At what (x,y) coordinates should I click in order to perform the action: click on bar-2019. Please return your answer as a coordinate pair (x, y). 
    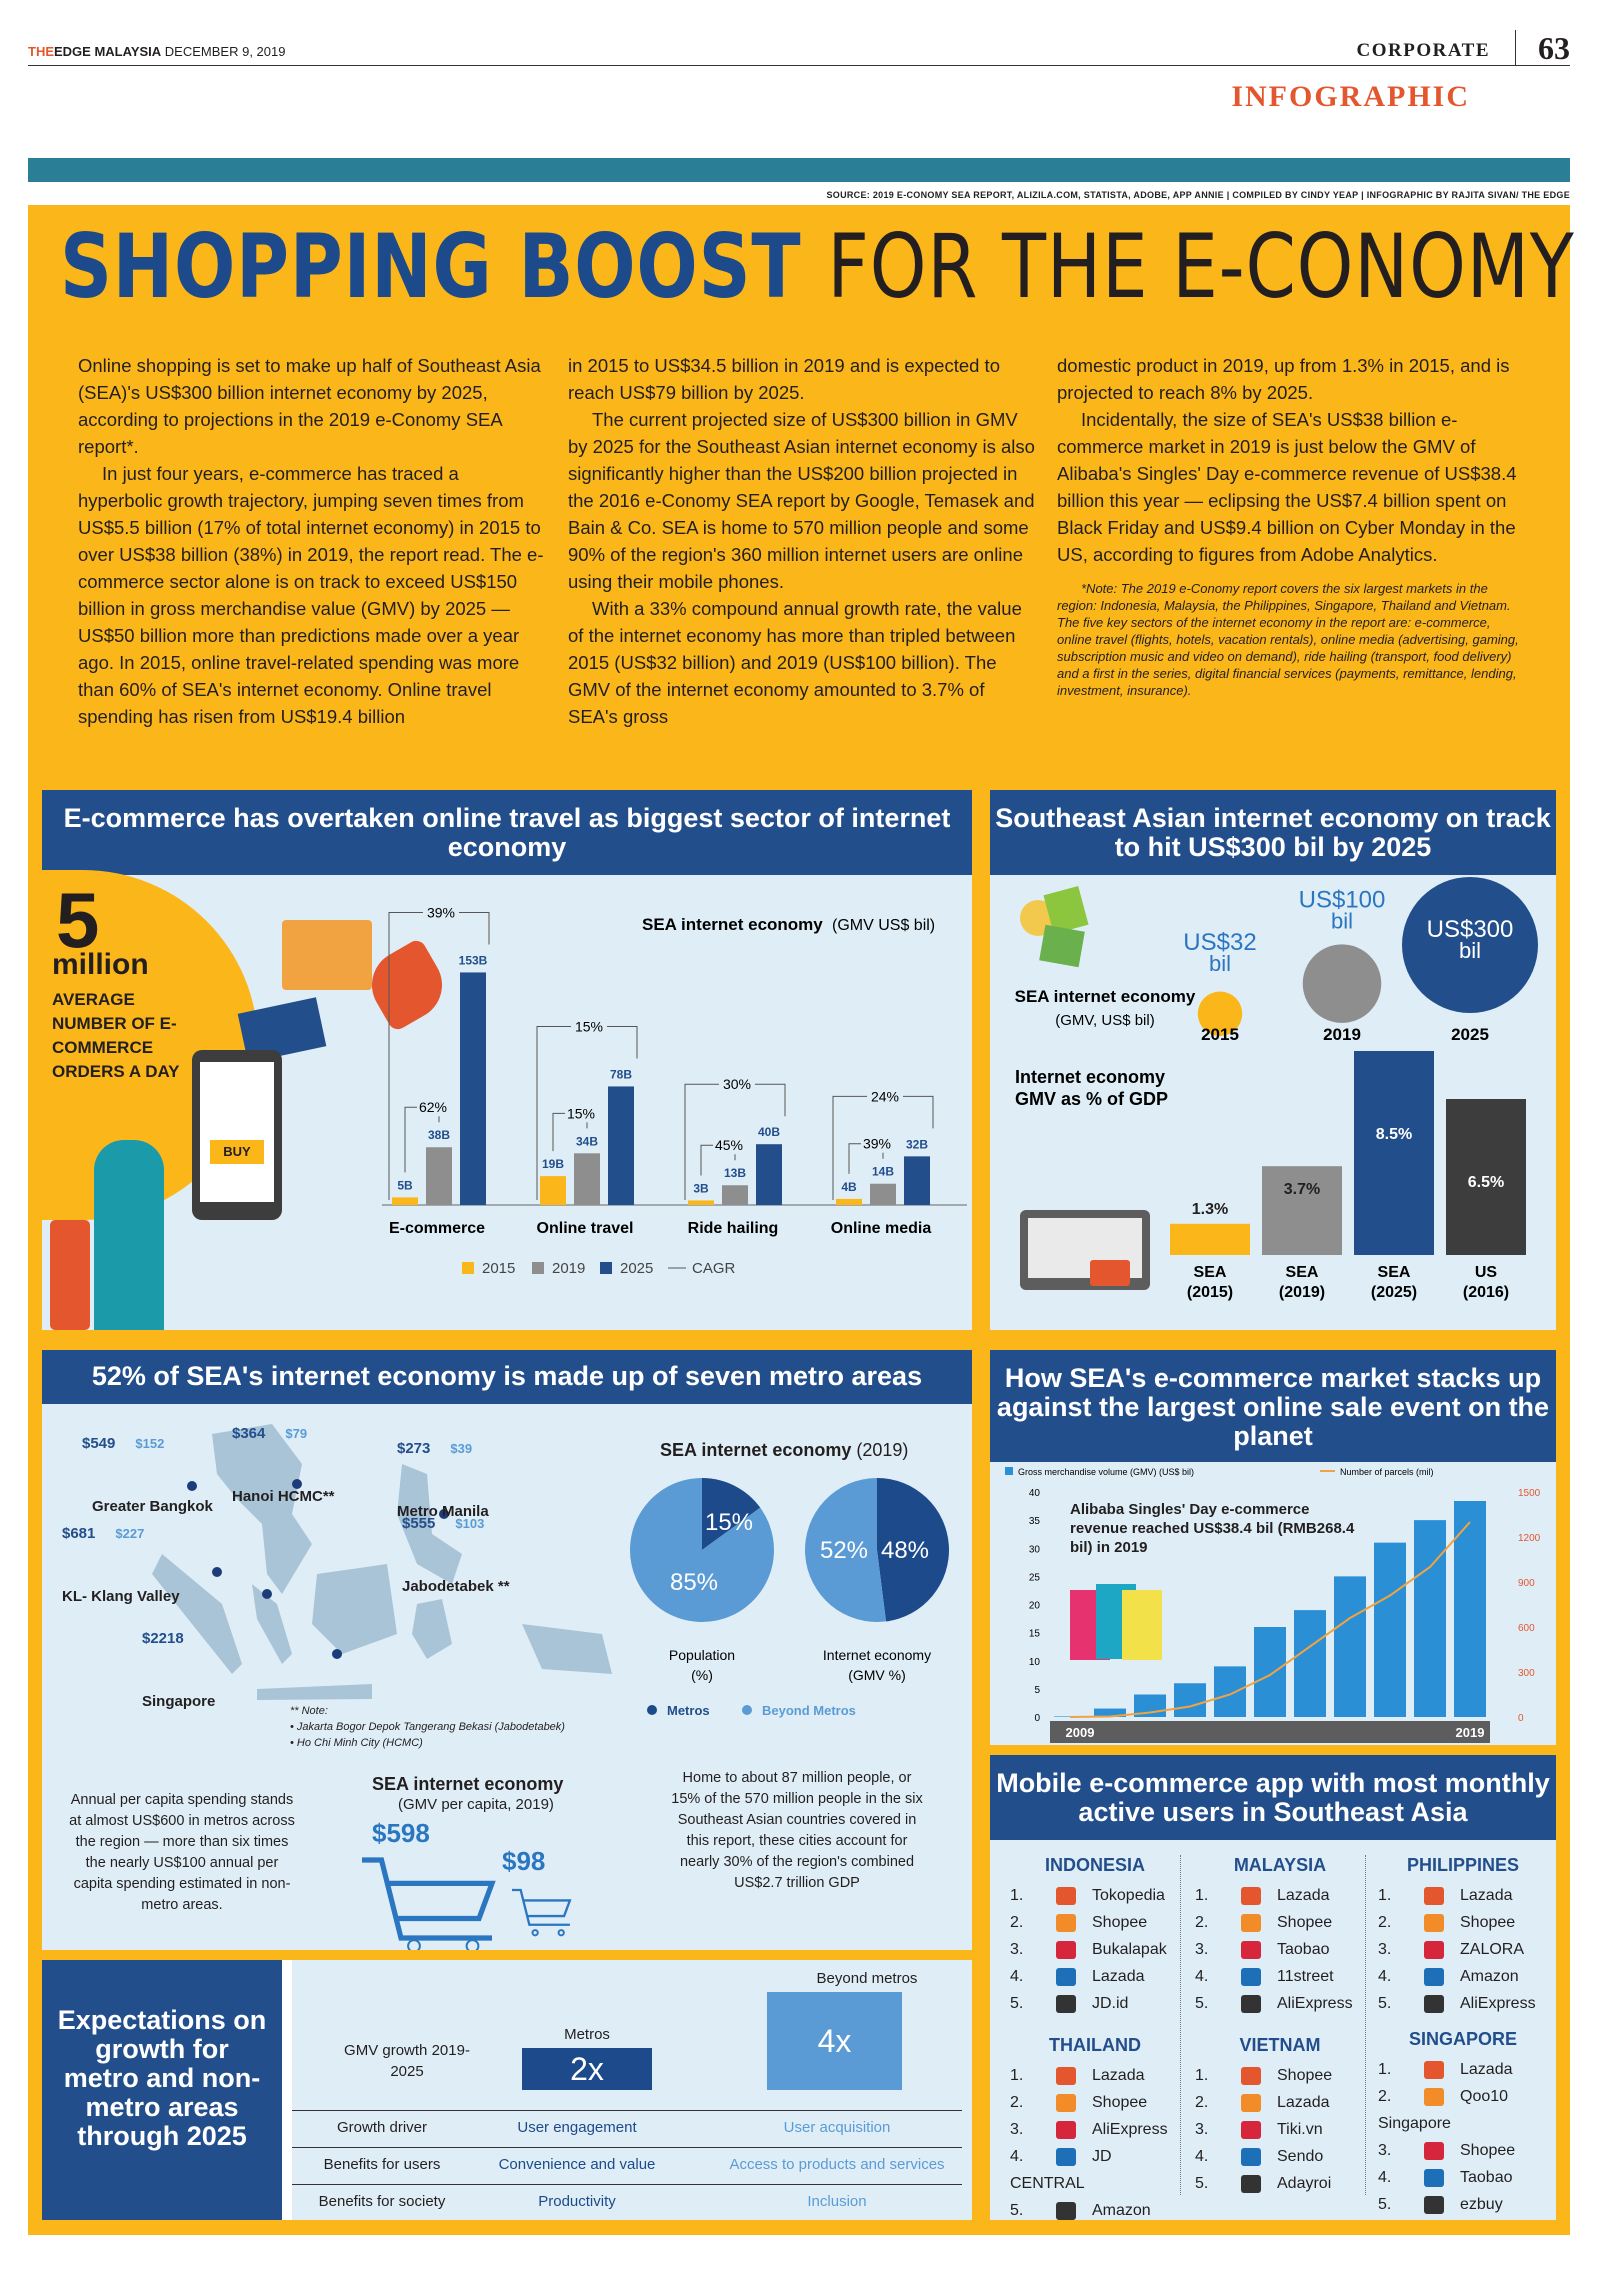
    Looking at the image, I should click on (883, 1194).